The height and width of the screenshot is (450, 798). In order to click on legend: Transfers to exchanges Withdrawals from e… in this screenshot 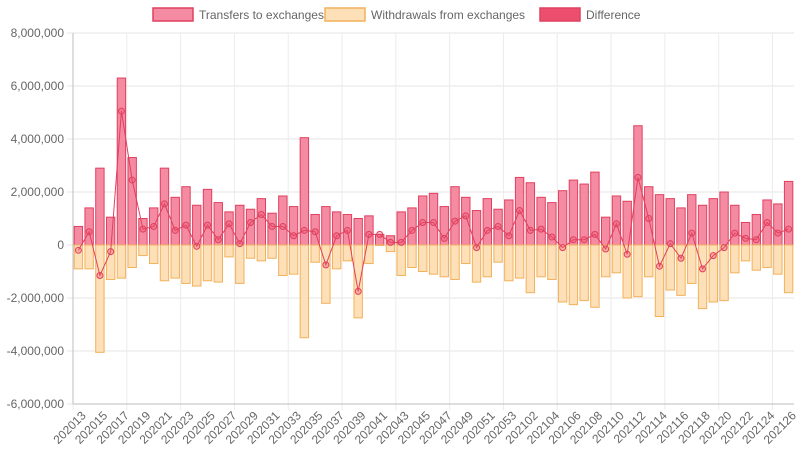, I will do `click(396, 14)`.